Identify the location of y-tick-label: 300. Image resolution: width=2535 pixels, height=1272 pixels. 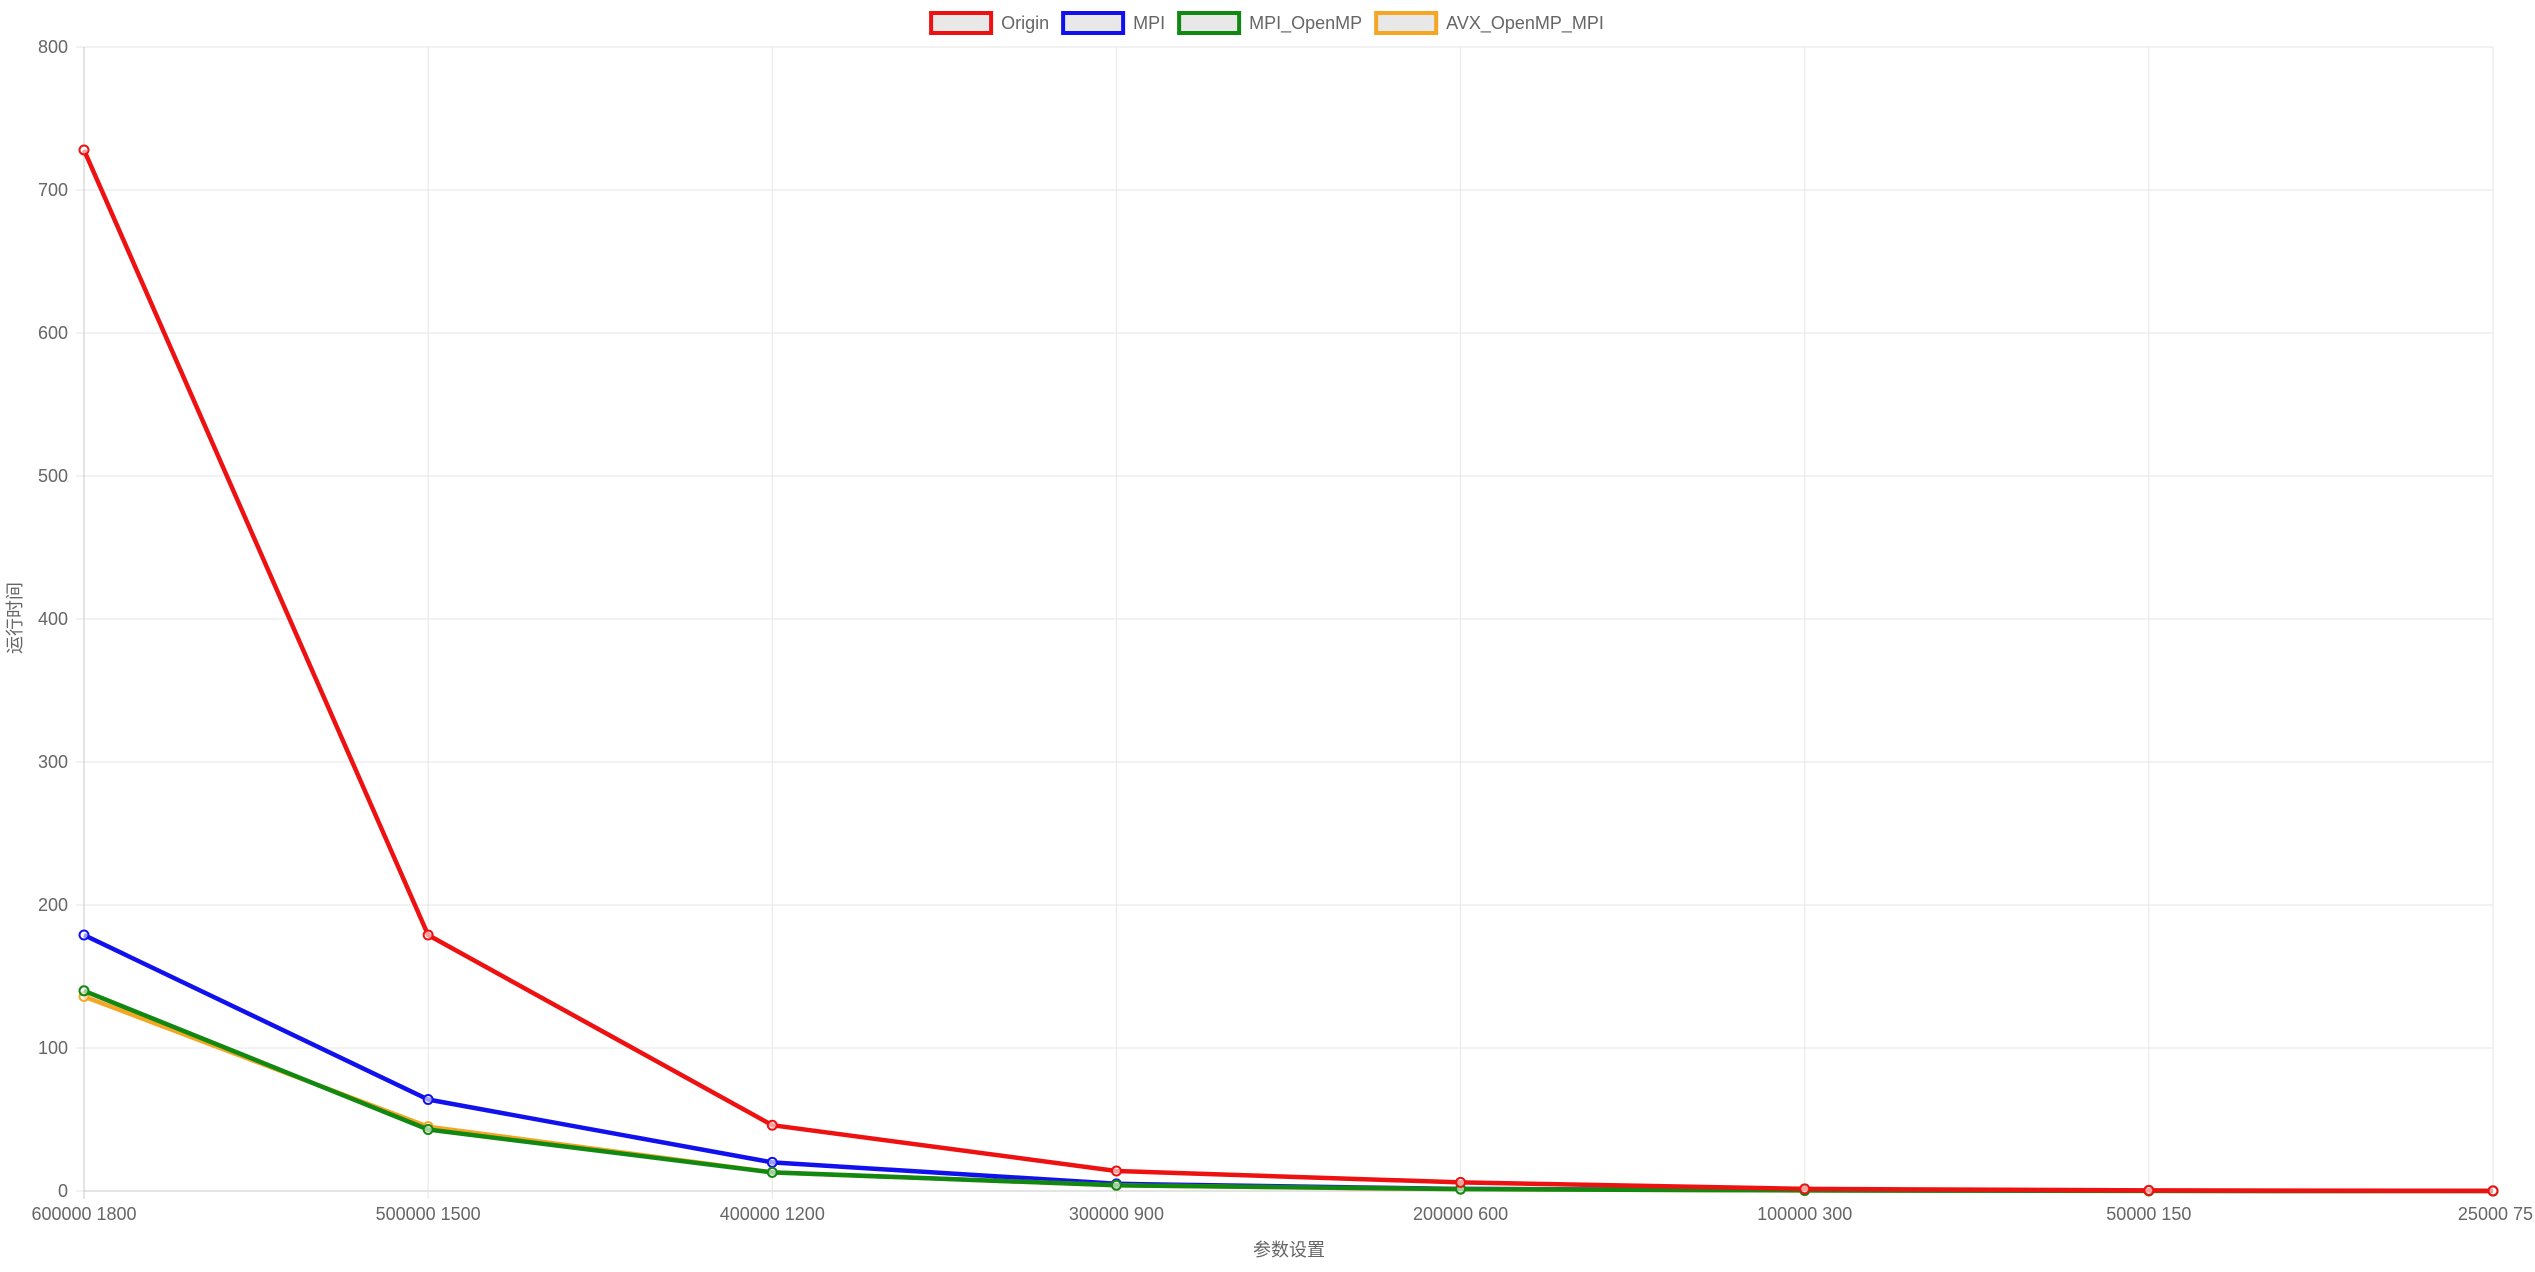
(53, 762).